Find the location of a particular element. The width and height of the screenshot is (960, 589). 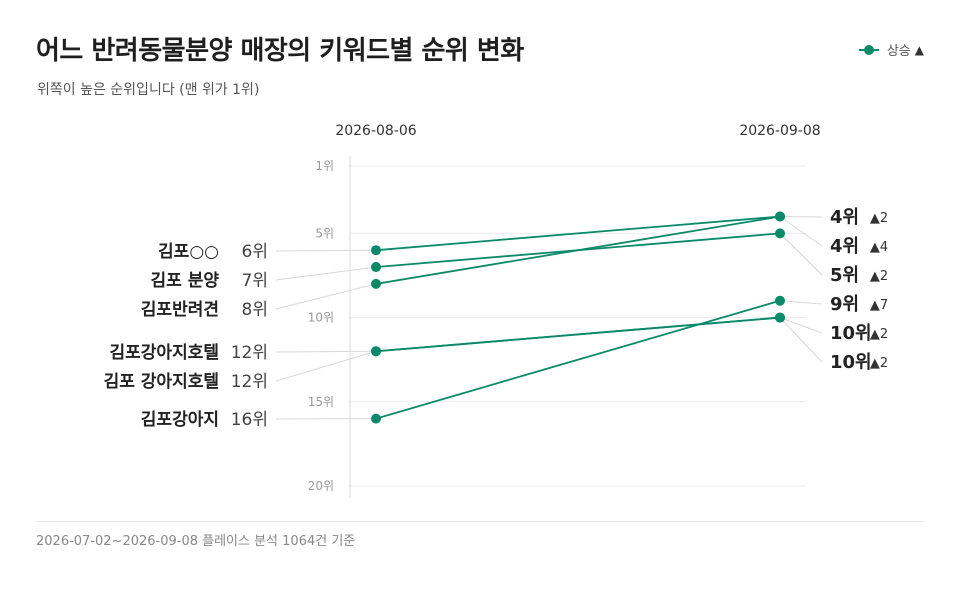

keyword-label: 김포 강아지호텔 is located at coordinates (161, 382).